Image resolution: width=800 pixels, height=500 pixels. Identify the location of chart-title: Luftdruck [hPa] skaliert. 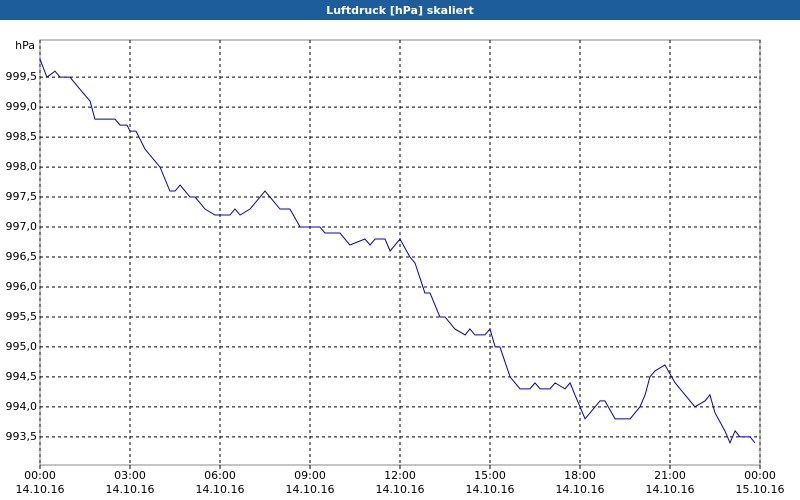
(400, 10).